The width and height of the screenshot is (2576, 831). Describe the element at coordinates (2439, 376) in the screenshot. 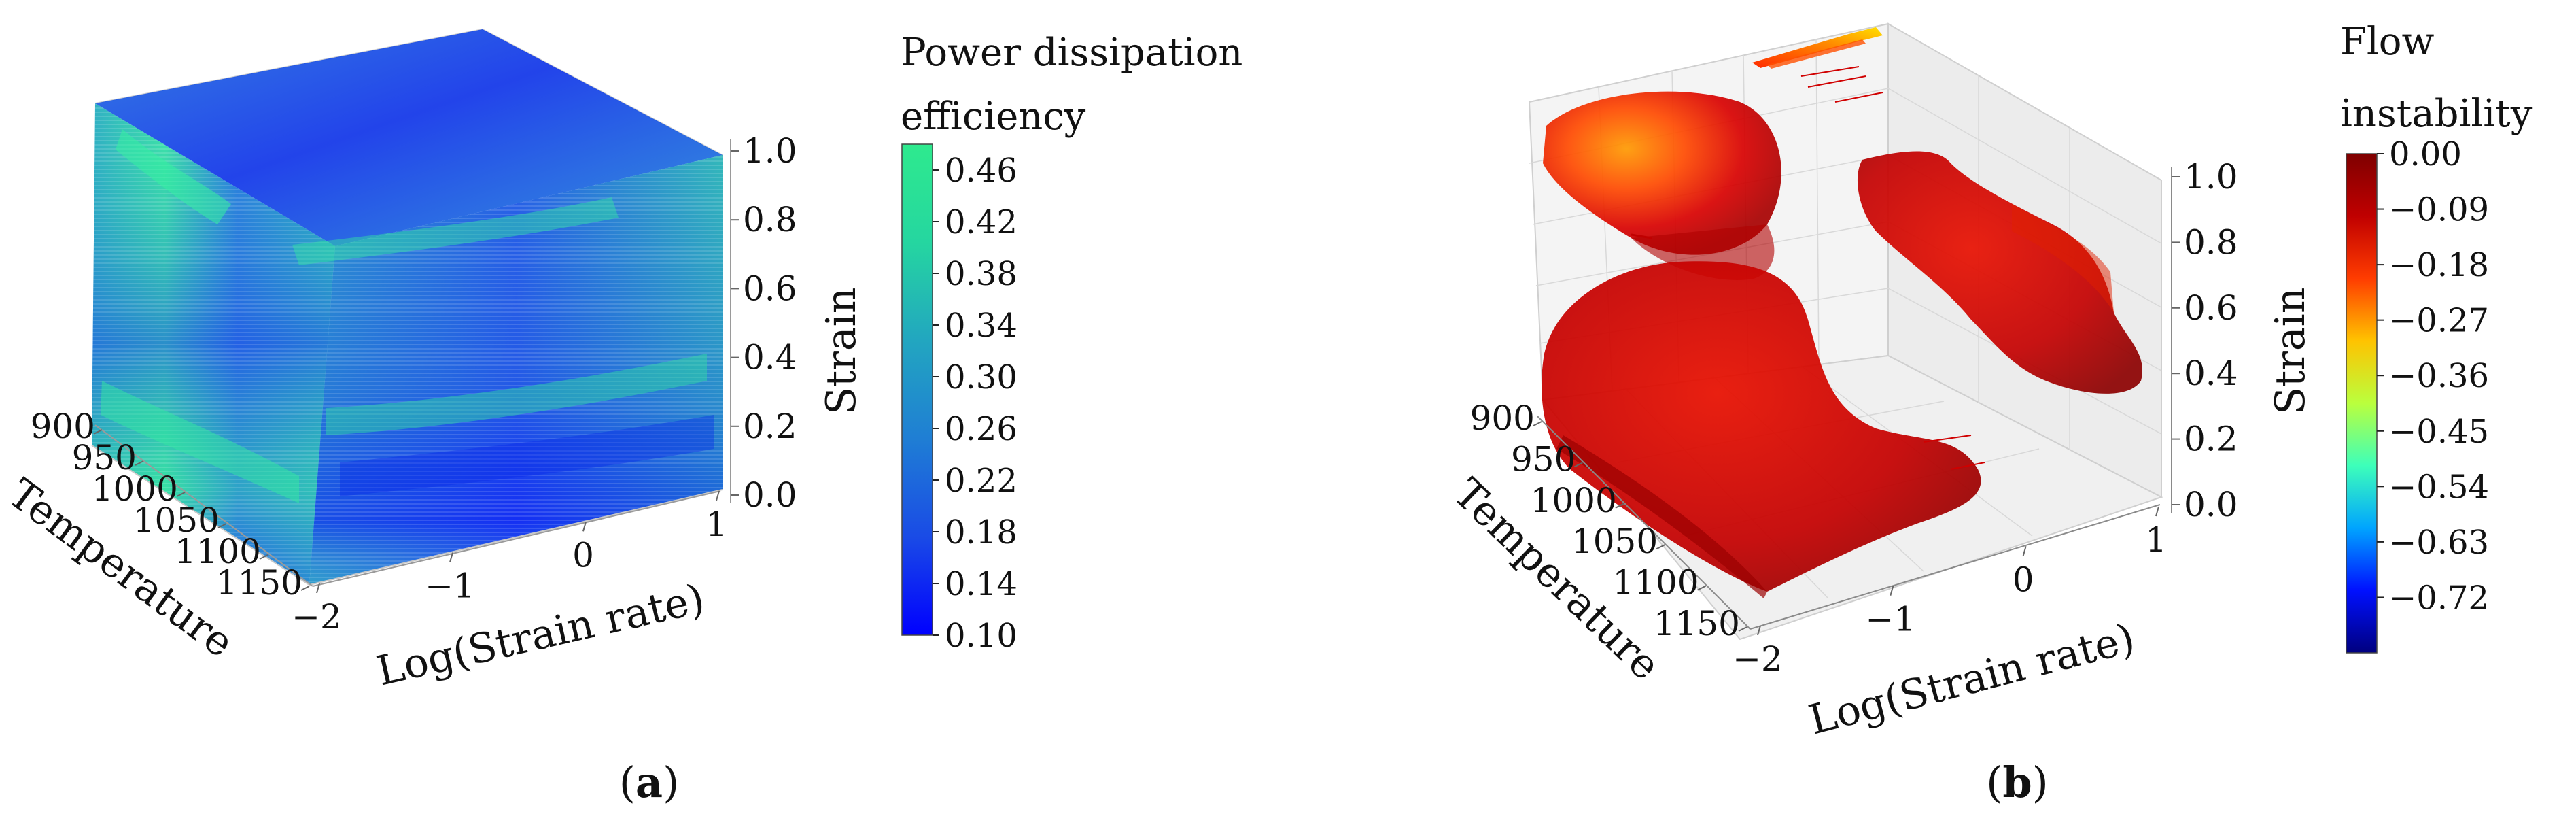

I see `colorbar-b-tick-label: −0.36` at that location.